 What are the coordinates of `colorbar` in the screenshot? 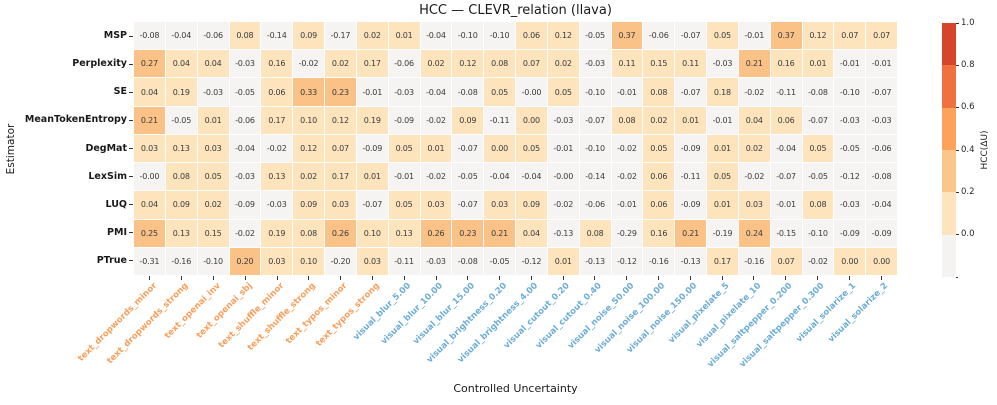 It's located at (949, 150).